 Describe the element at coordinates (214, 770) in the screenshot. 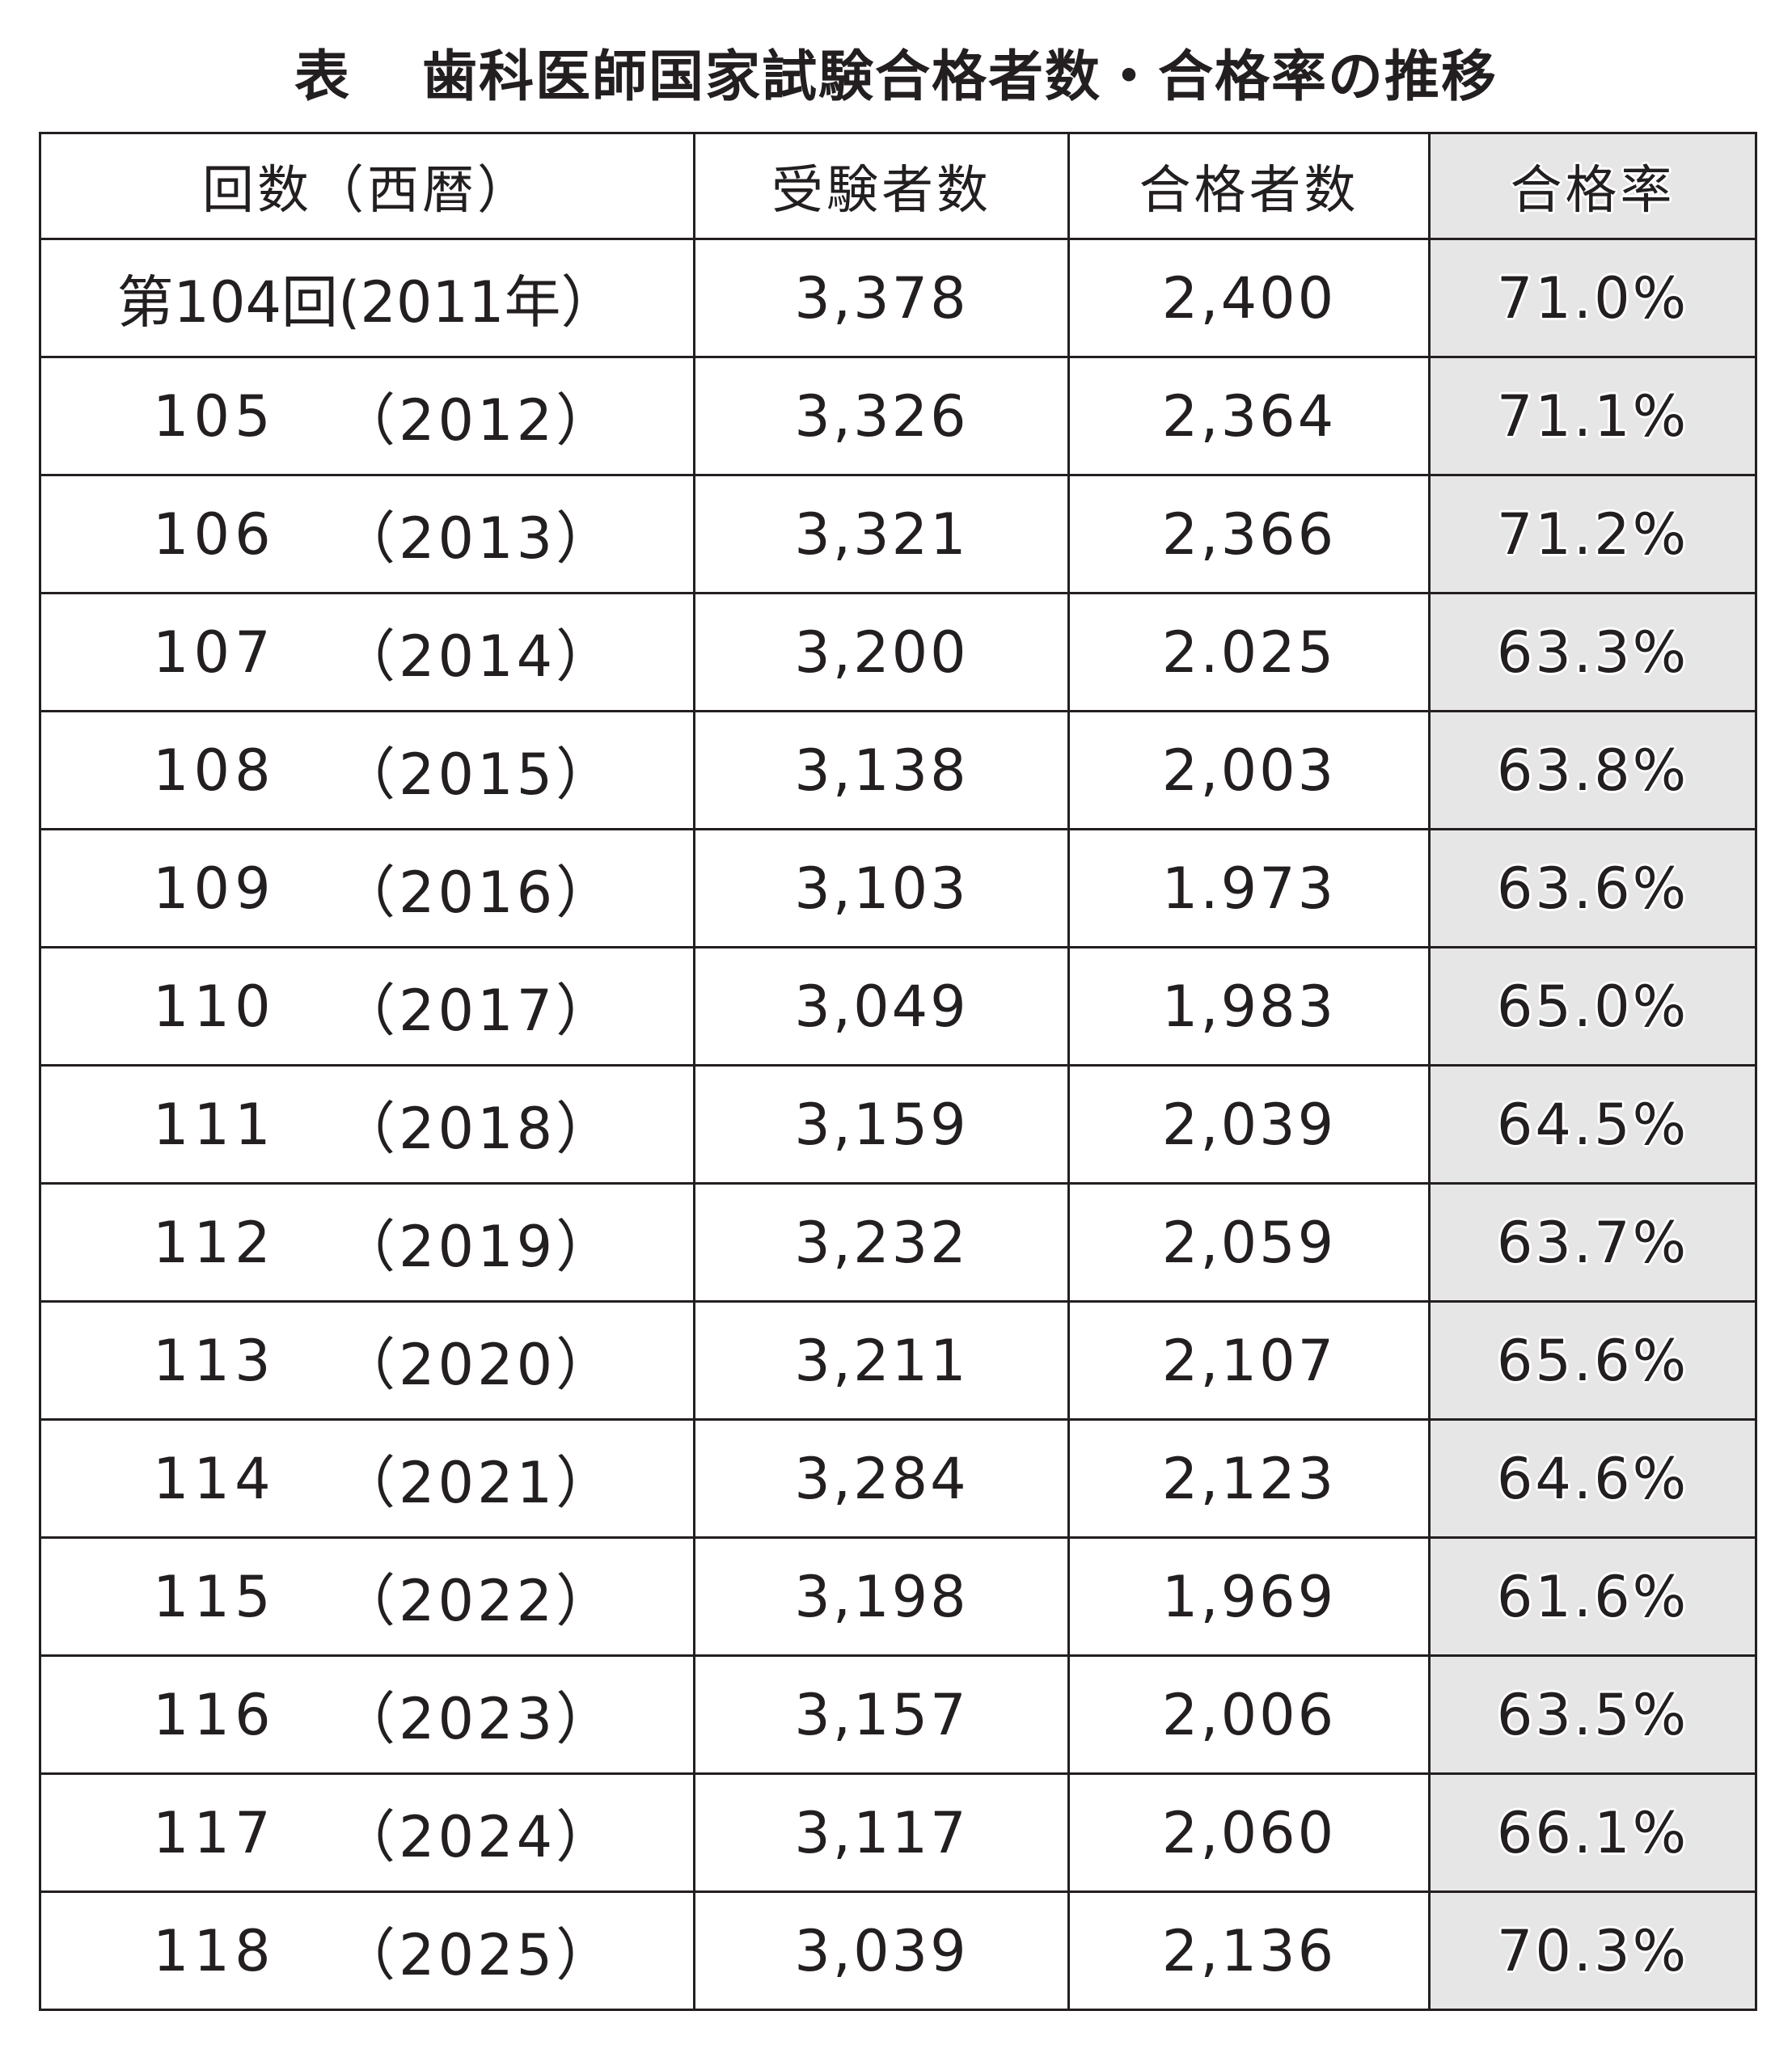

I see `session-number: 108` at that location.